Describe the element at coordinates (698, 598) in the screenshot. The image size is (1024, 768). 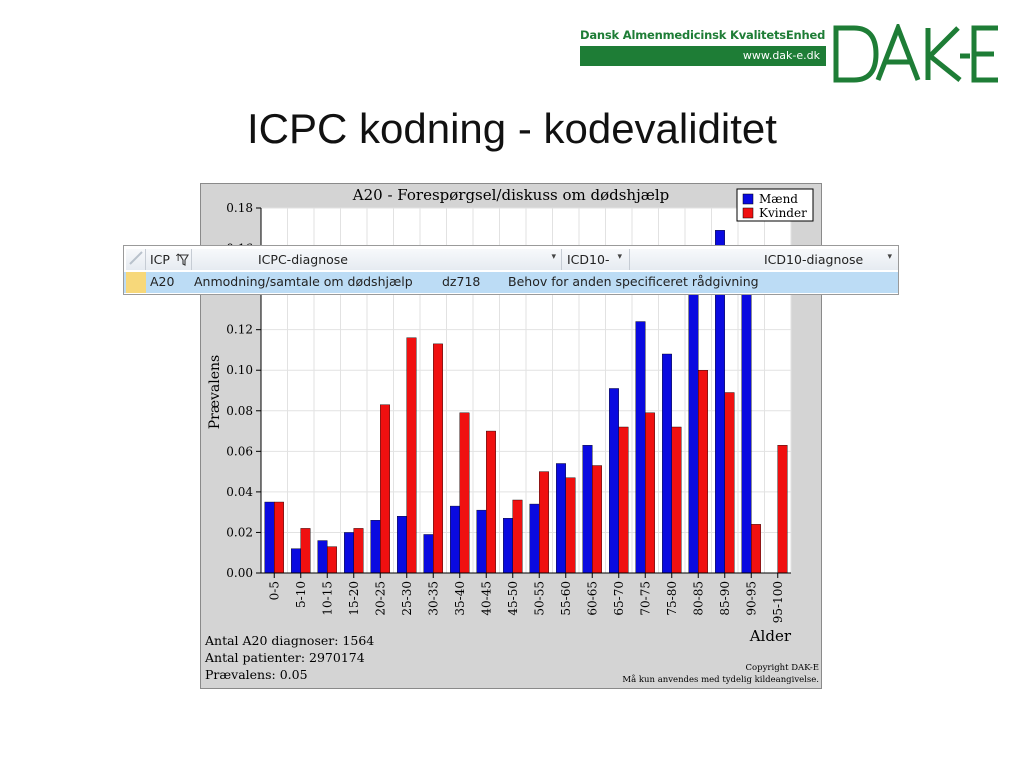
I see `x-tick-label: 80-85` at that location.